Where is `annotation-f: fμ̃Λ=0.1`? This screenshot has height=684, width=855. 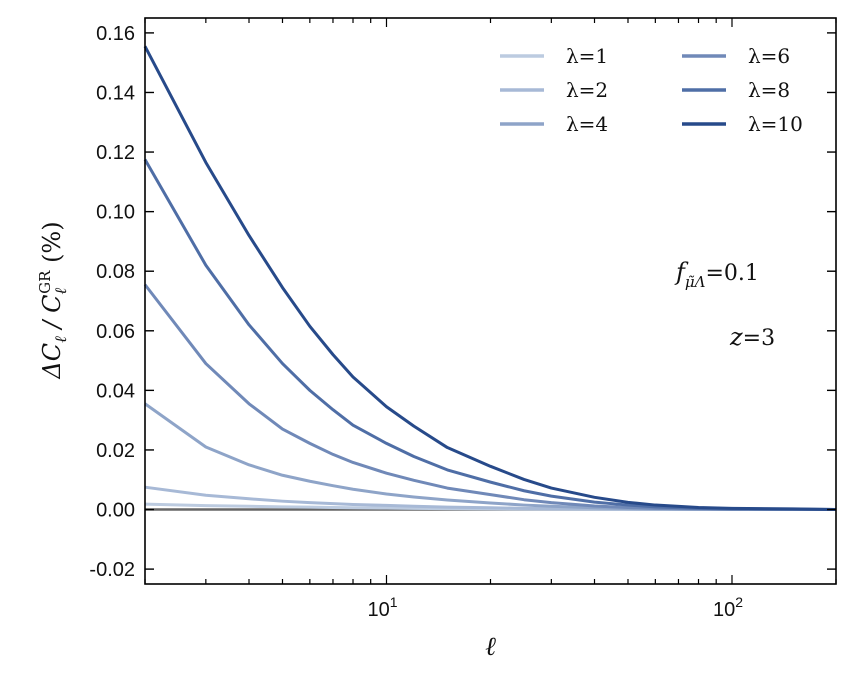
annotation-f: fμ̃Λ=0.1 is located at coordinates (716, 274).